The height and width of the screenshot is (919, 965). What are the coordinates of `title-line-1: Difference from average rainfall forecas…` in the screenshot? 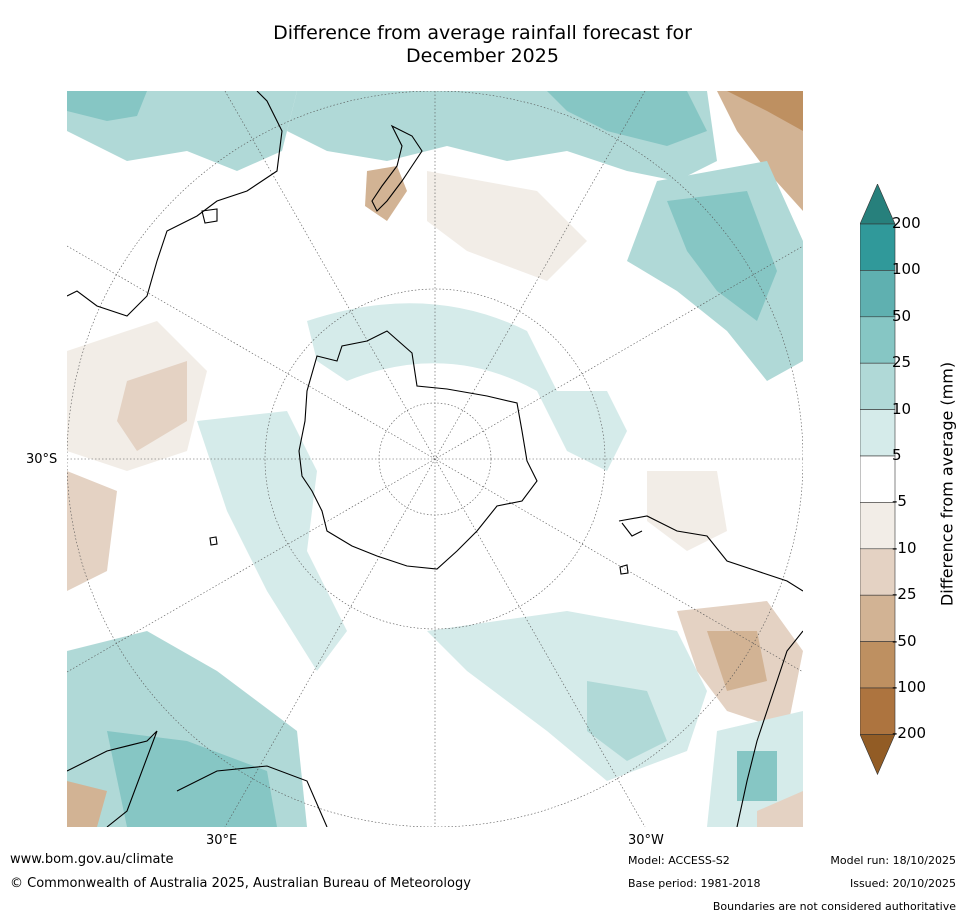 It's located at (482, 33).